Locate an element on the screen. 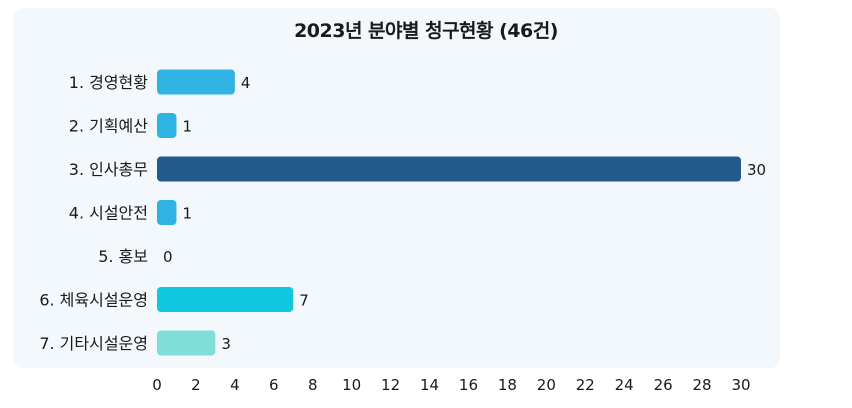  chart-title: 2023년 분야별 청구현황 (46건) is located at coordinates (426, 31).